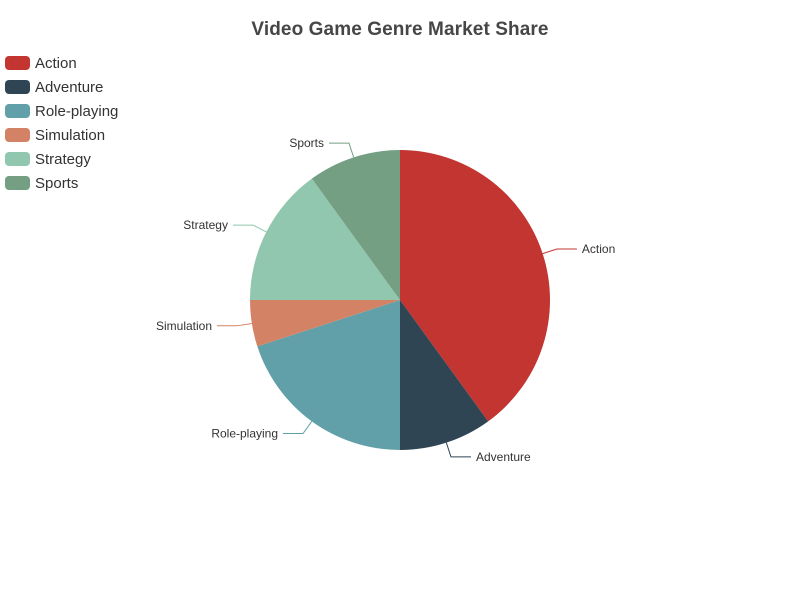 Image resolution: width=800 pixels, height=600 pixels. What do you see at coordinates (444, 375) in the screenshot?
I see `pie-slice-adventure` at bounding box center [444, 375].